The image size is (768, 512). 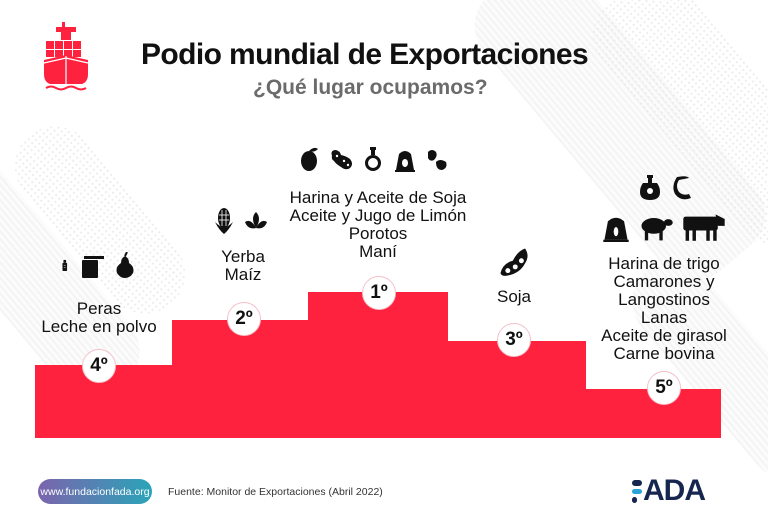 What do you see at coordinates (243, 274) in the screenshot?
I see `item-label: Maíz` at bounding box center [243, 274].